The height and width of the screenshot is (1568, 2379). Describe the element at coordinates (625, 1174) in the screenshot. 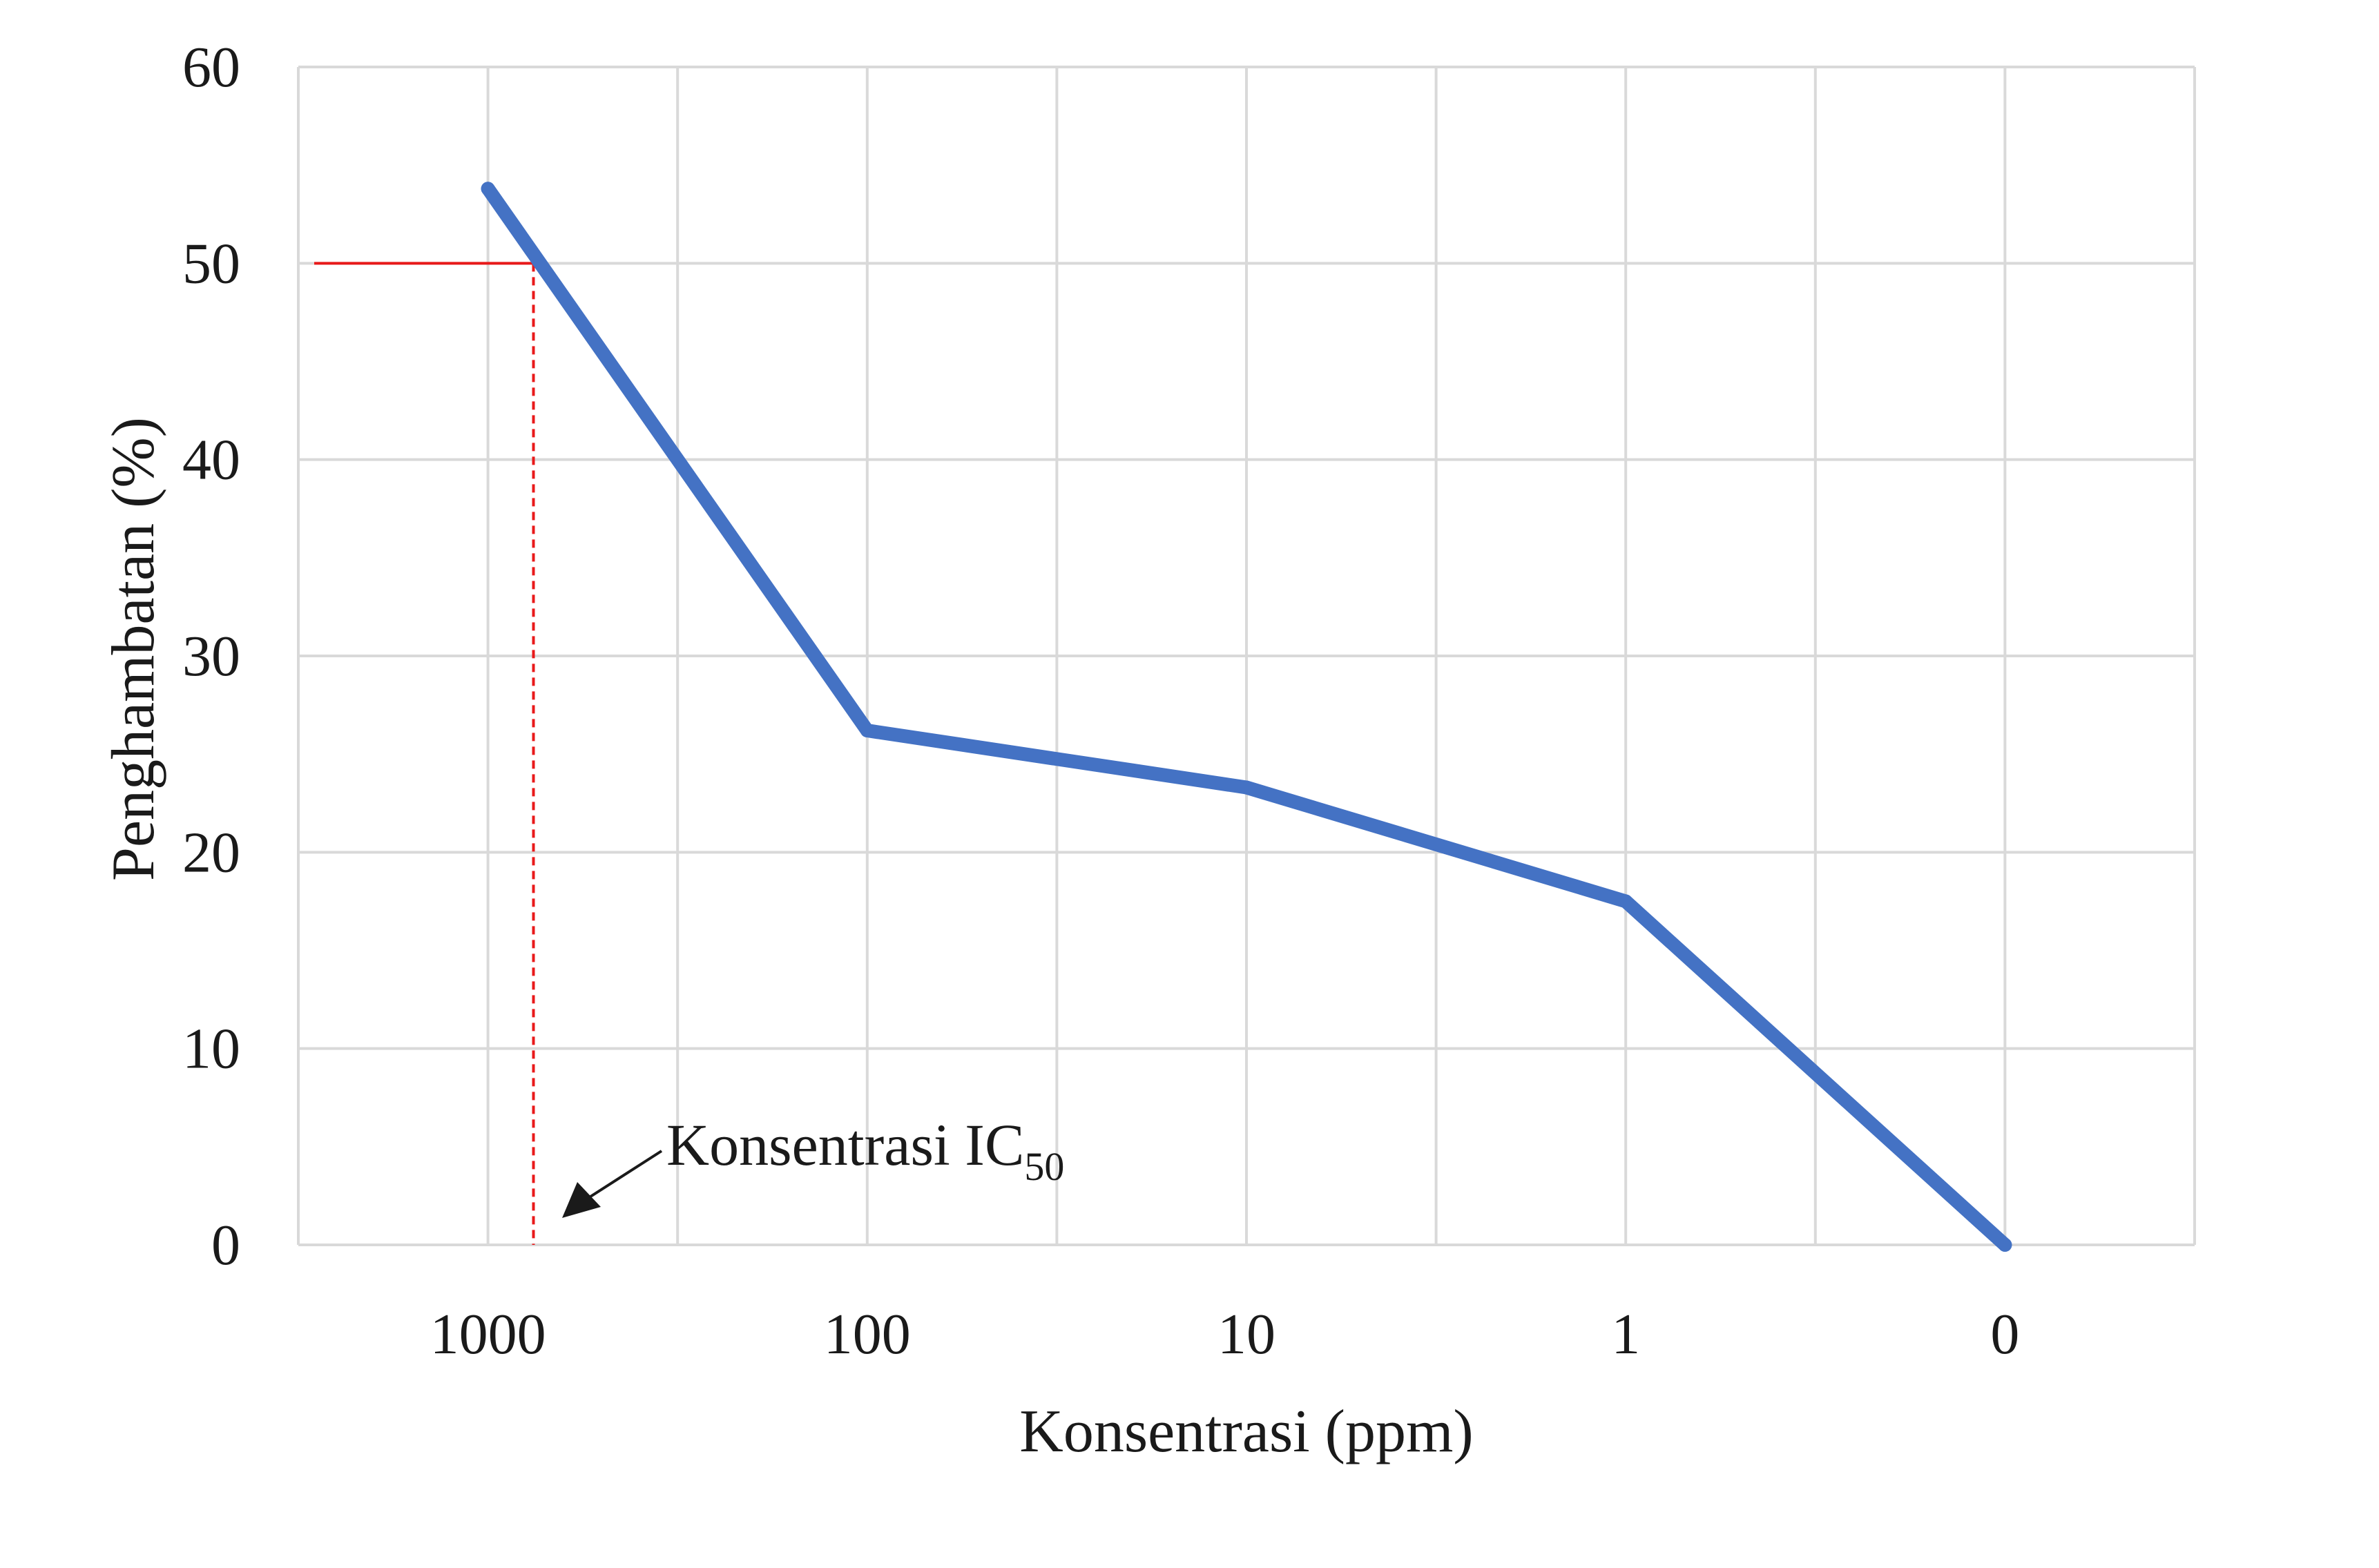

I see `annotation-arrow-line` at that location.